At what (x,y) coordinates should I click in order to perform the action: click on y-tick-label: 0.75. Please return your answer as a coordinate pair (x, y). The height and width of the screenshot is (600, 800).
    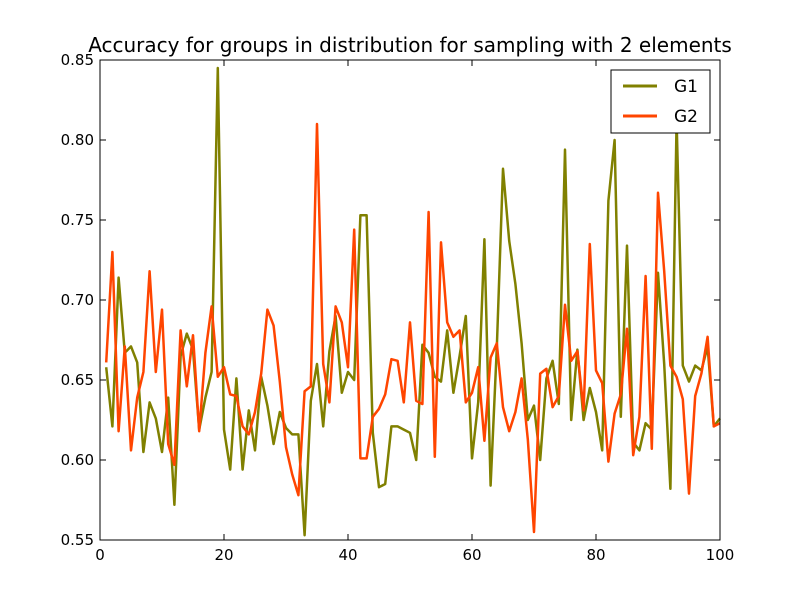
    Looking at the image, I should click on (77, 220).